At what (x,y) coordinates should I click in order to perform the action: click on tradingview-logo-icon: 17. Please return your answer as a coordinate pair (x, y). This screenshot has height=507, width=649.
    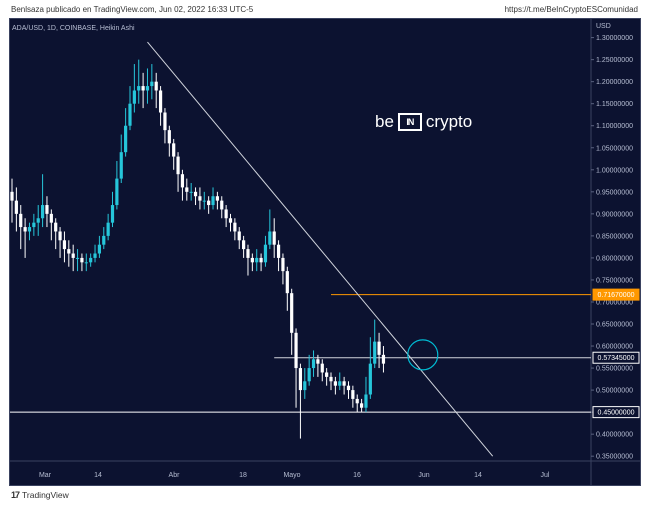
    Looking at the image, I should click on (15, 495).